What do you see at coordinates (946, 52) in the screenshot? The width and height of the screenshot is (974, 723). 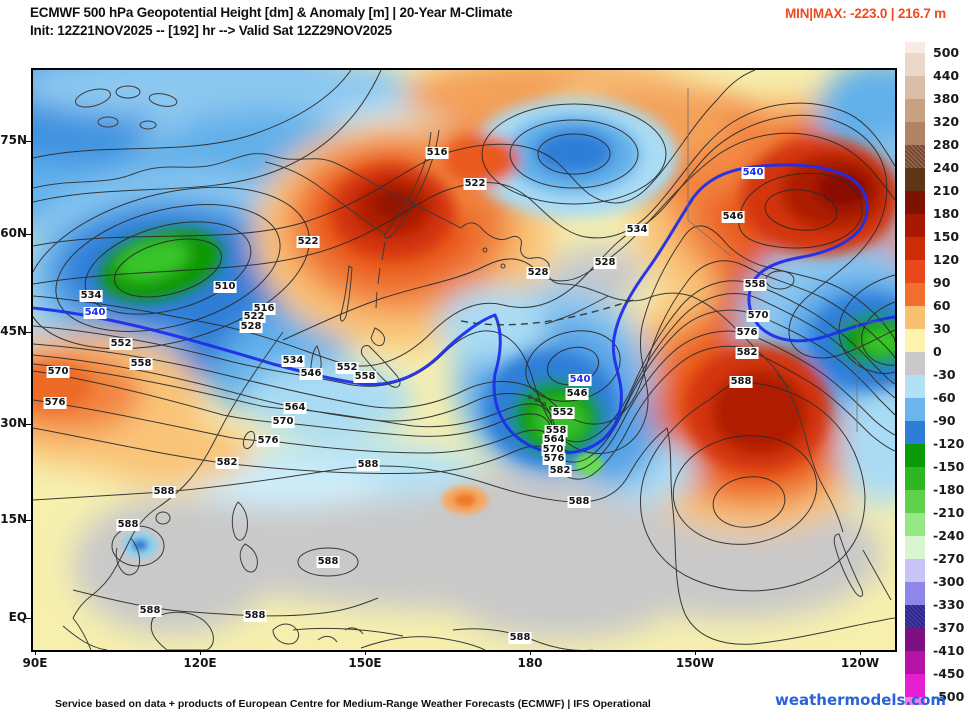 I see `colorbar-tick-label: 500` at bounding box center [946, 52].